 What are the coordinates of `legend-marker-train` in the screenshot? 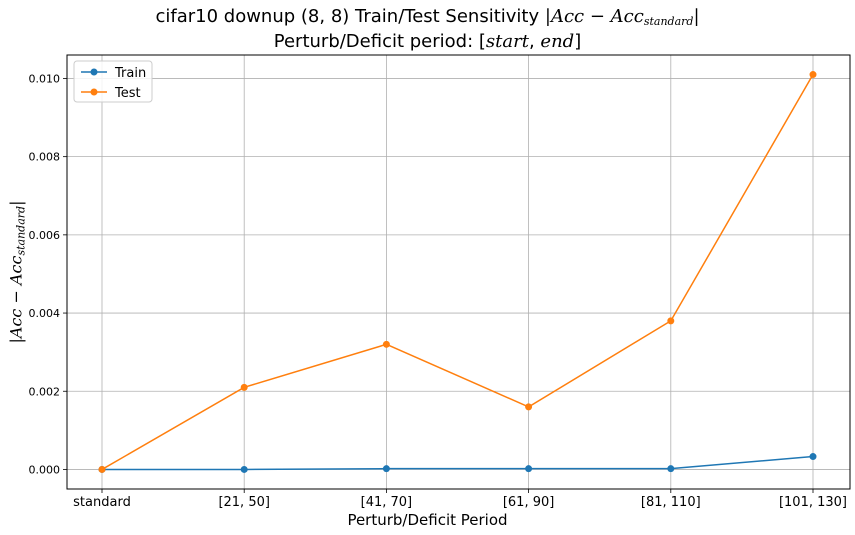 It's located at (94, 72).